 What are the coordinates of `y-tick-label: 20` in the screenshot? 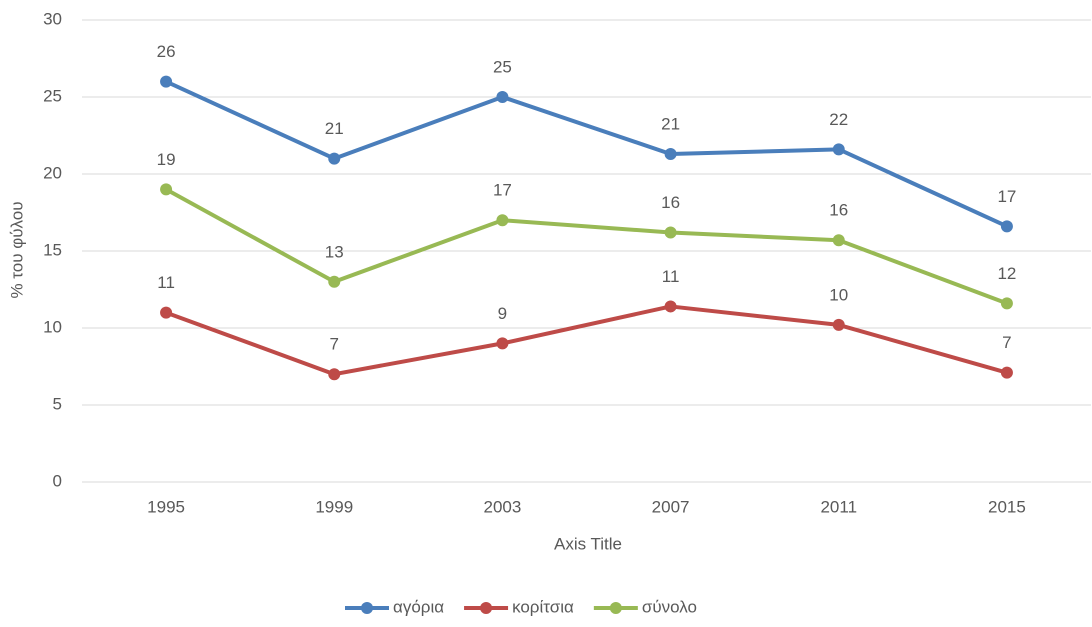 It's located at (52, 172).